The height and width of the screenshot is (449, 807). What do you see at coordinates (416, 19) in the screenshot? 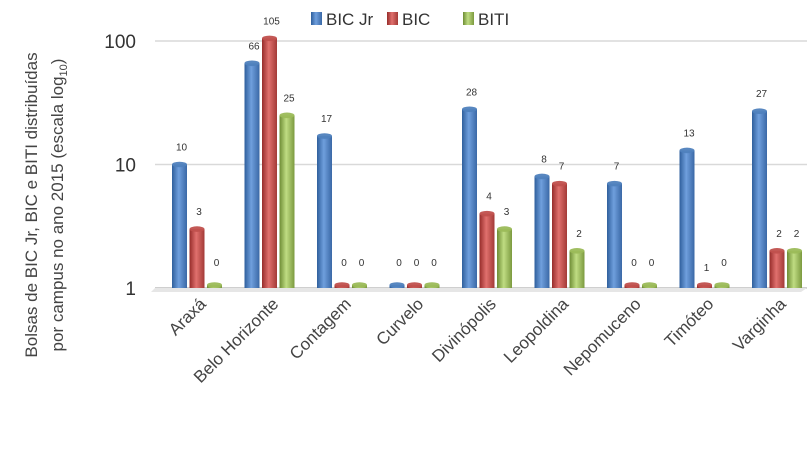
I see `legend-label: BIC` at bounding box center [416, 19].